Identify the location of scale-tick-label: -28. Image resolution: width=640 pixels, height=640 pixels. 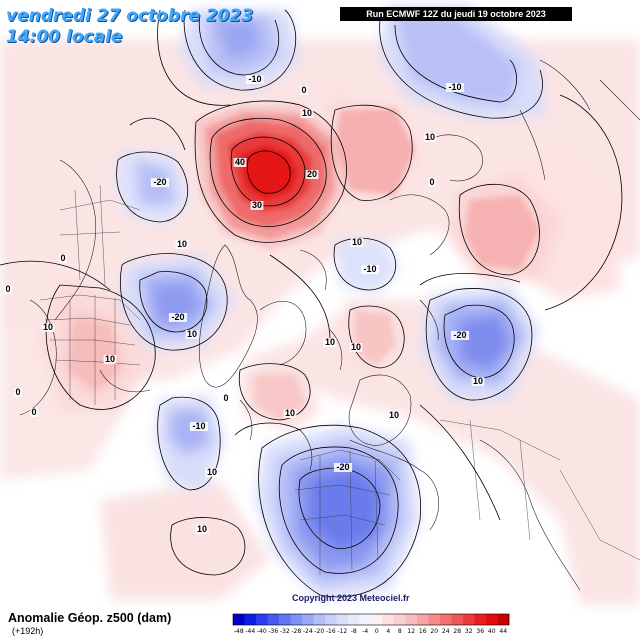
(296, 631).